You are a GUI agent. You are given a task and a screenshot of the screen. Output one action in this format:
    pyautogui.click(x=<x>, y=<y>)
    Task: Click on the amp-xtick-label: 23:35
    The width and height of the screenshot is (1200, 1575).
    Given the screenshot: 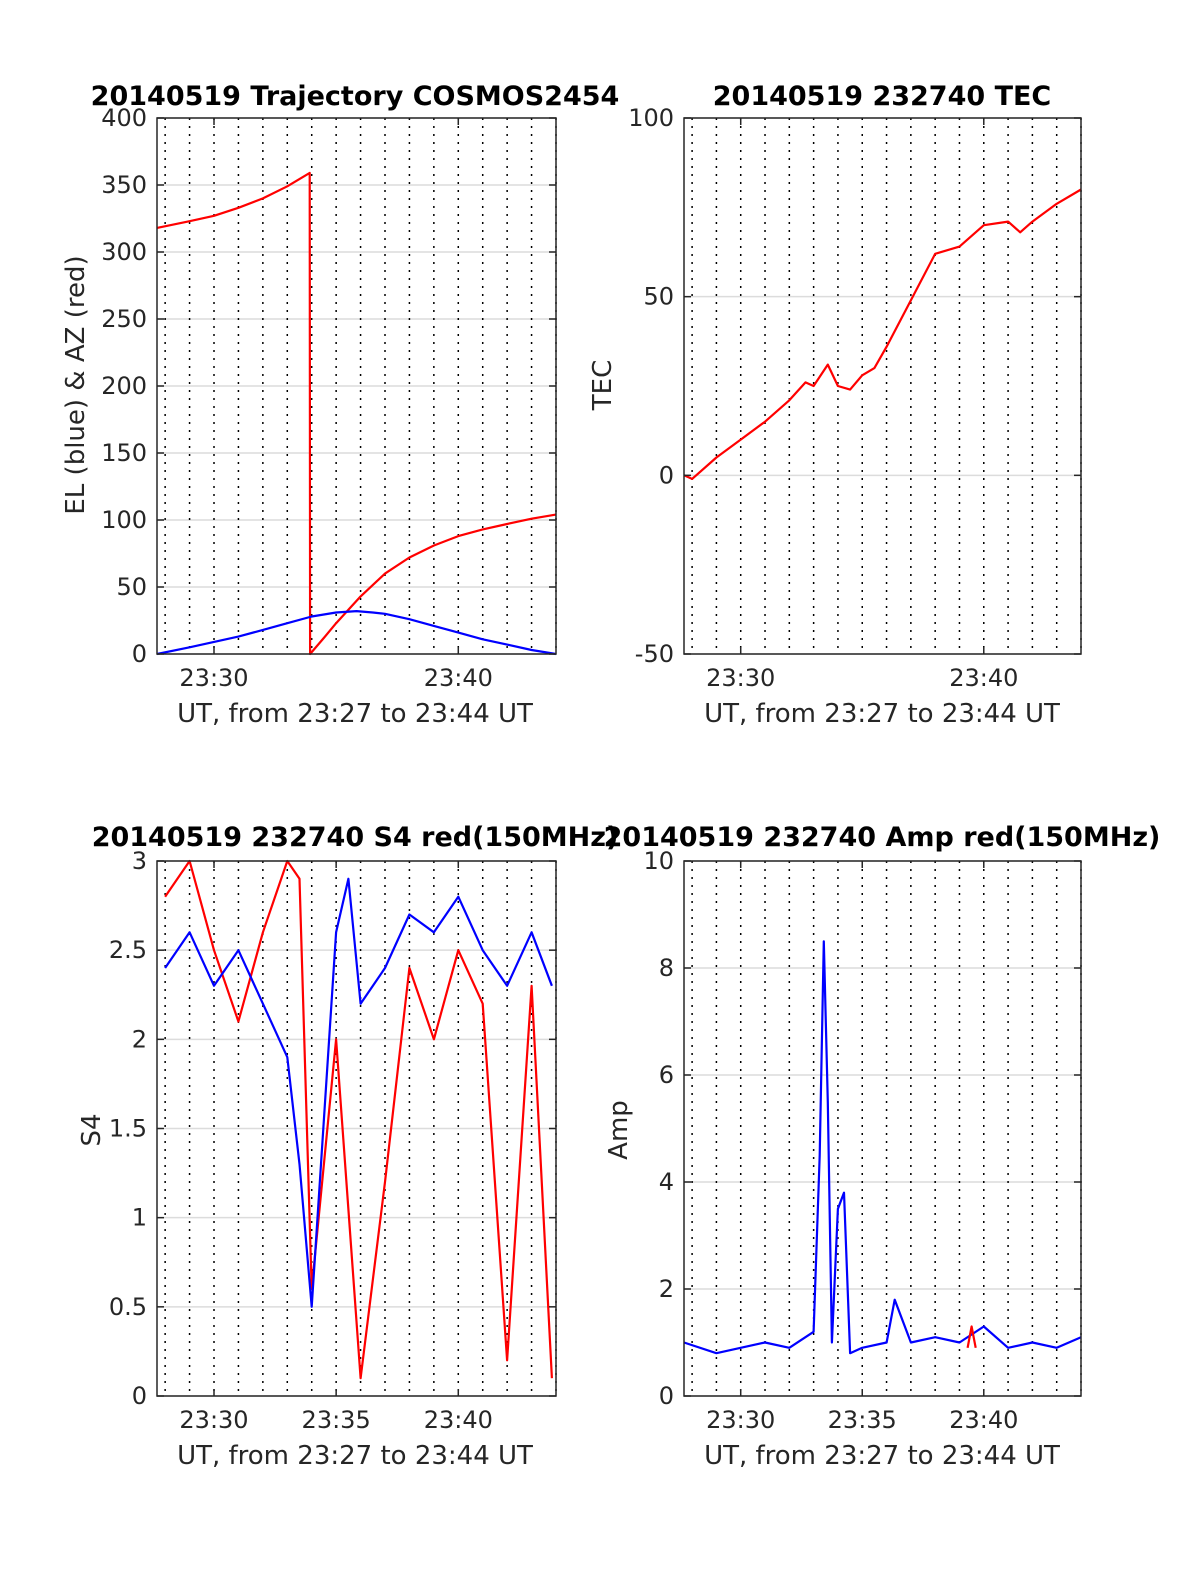 What is the action you would take?
    pyautogui.click(x=862, y=1420)
    